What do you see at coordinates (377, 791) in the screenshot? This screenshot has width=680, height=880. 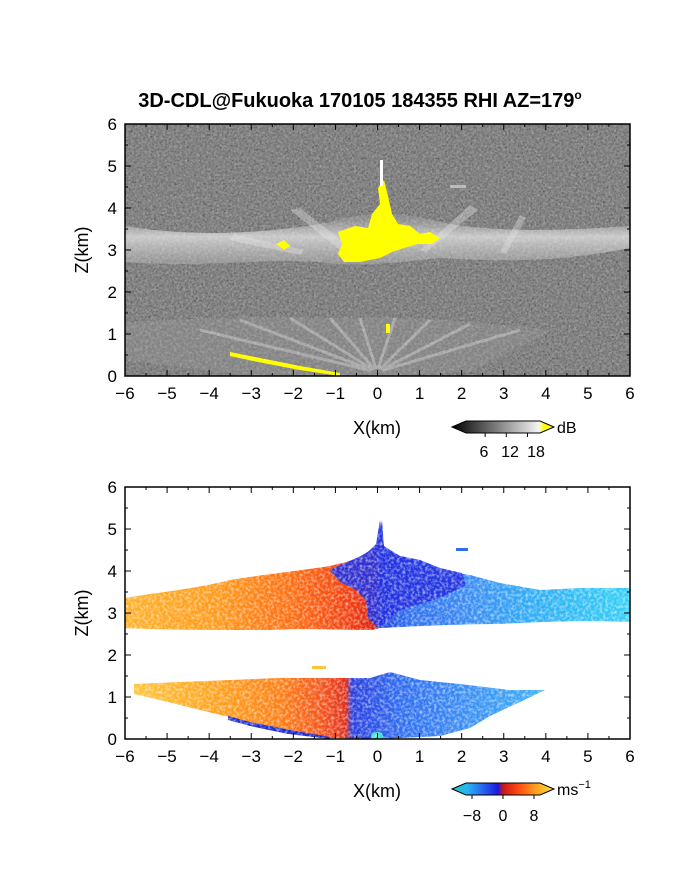 I see `velocity-x-axis-label: X(km)` at bounding box center [377, 791].